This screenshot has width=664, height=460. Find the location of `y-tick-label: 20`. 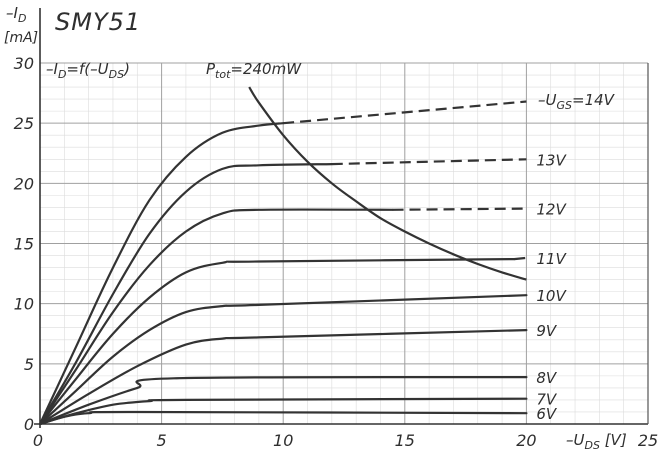

y-tick-label: 20 is located at coordinates (24, 183).